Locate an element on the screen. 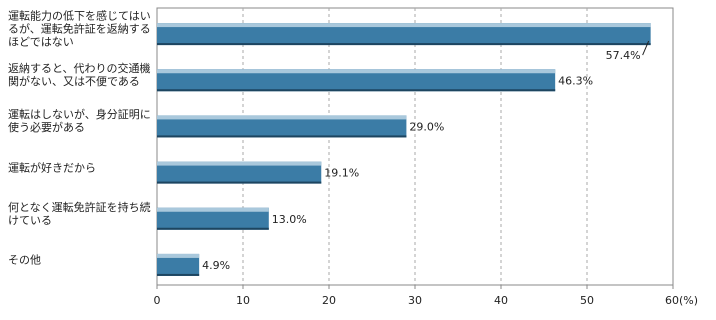  value-label: 29.0% is located at coordinates (426, 126).